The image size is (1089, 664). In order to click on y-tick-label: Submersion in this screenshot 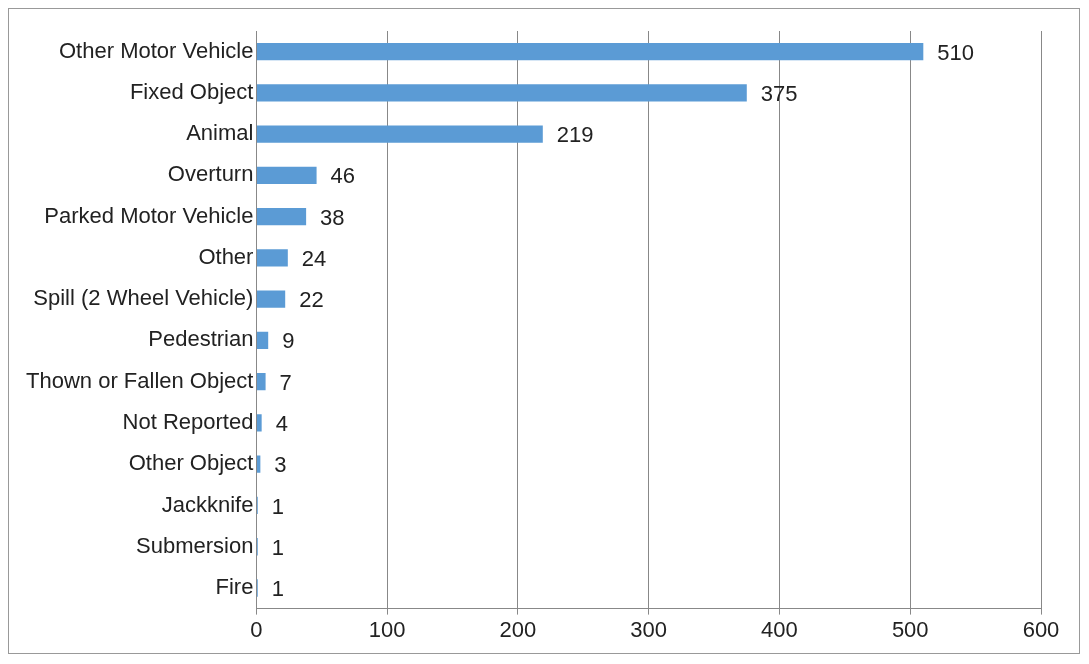, I will do `click(195, 545)`.